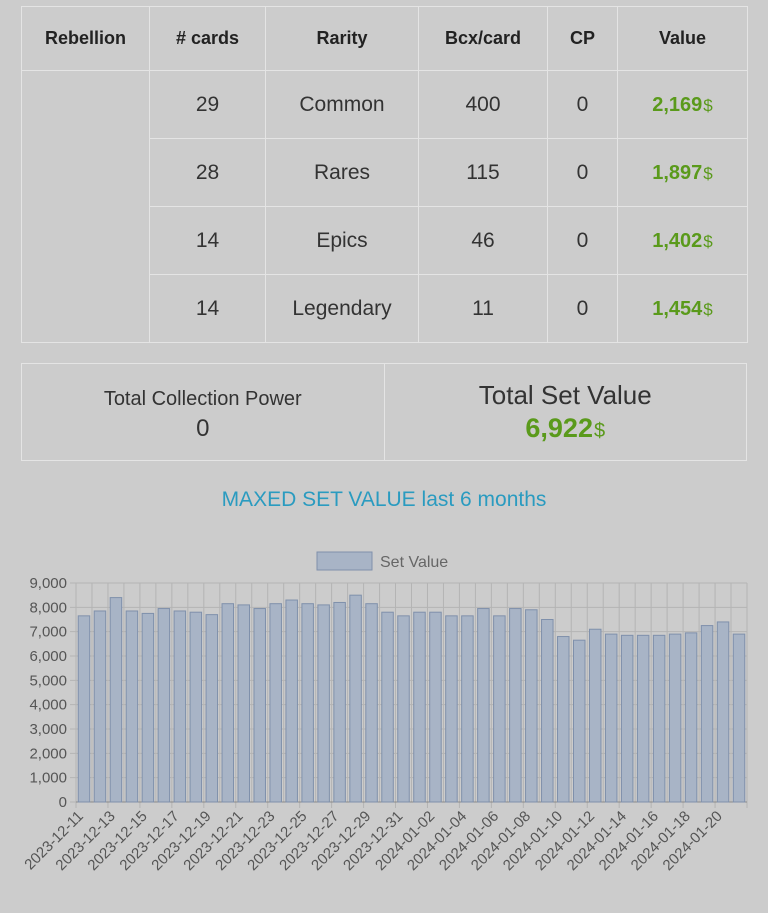 The image size is (768, 913). I want to click on bcx-cell: 46, so click(483, 240).